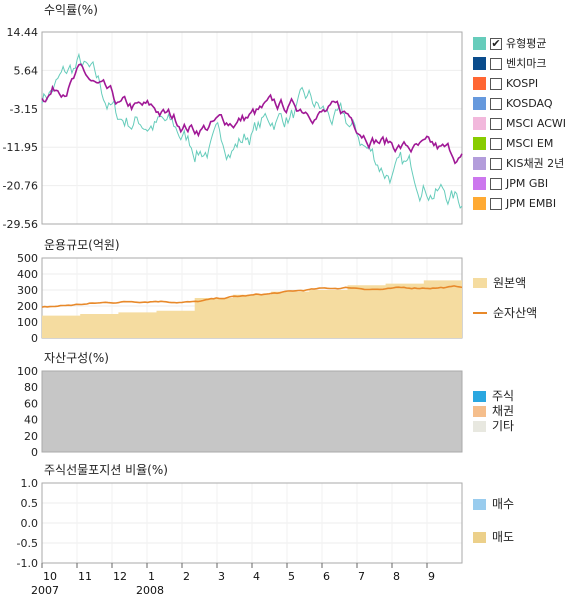 The width and height of the screenshot is (571, 598). Describe the element at coordinates (522, 83) in the screenshot. I see `legend-label: KOSPI` at that location.